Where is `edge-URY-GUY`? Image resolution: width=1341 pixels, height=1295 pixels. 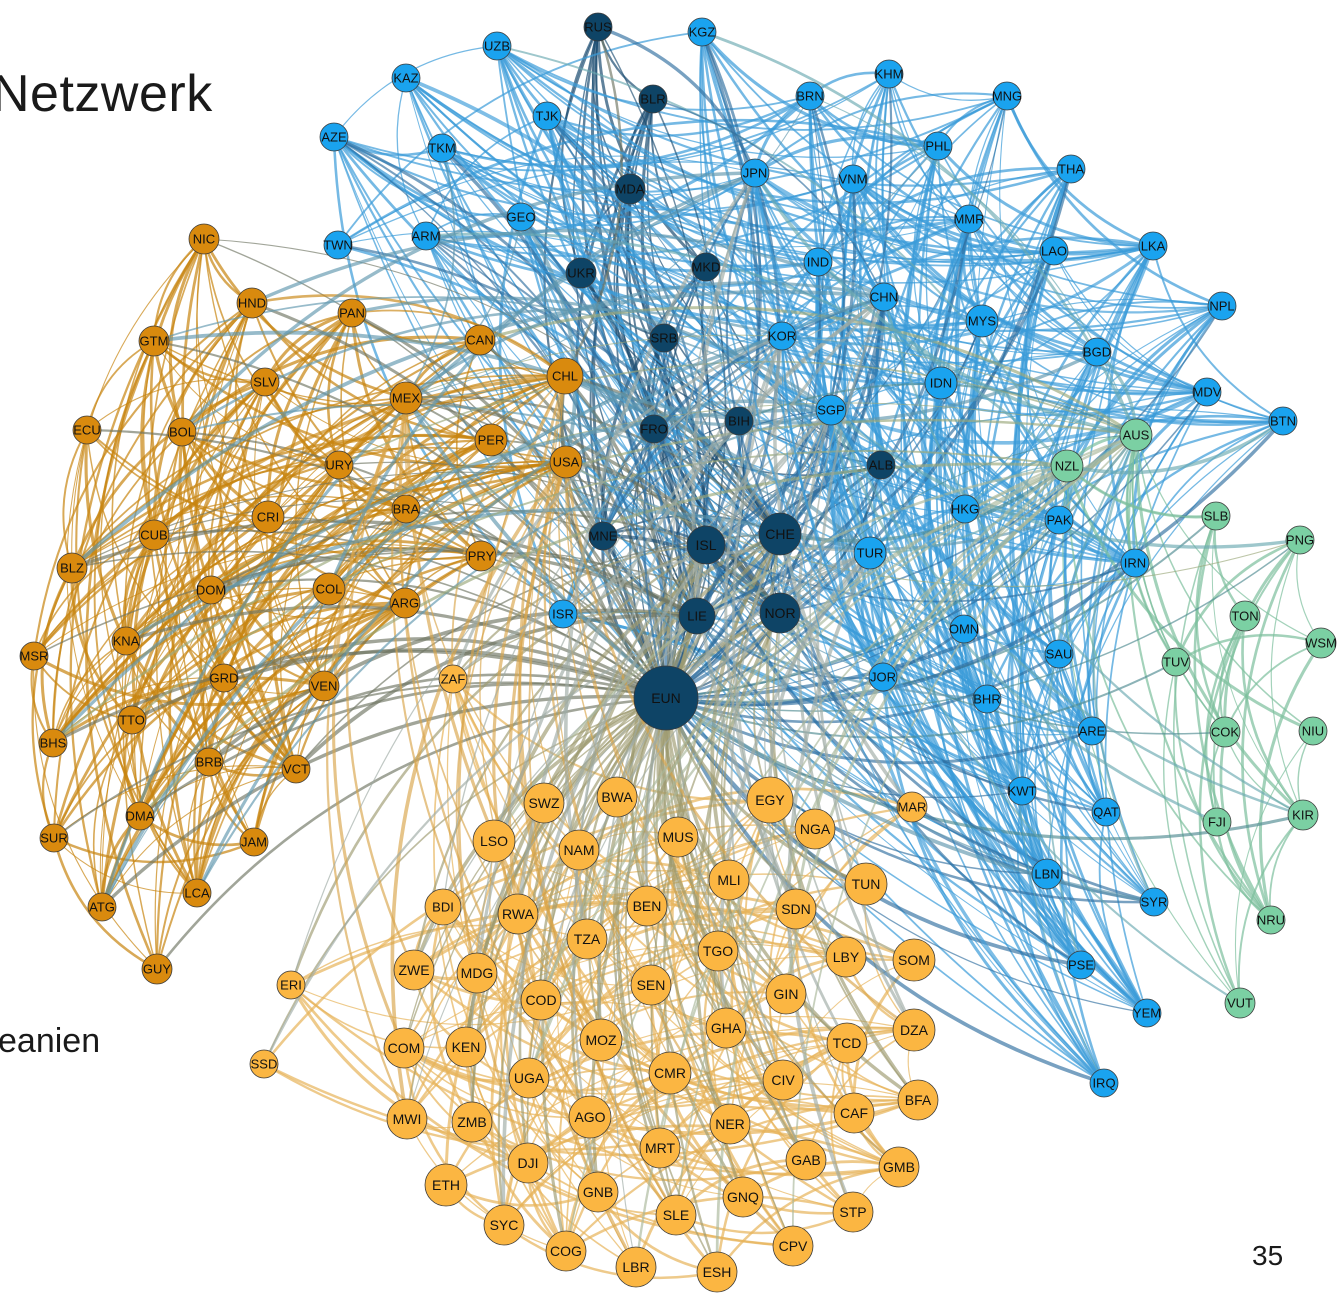 edge-URY-GUY is located at coordinates (247, 717).